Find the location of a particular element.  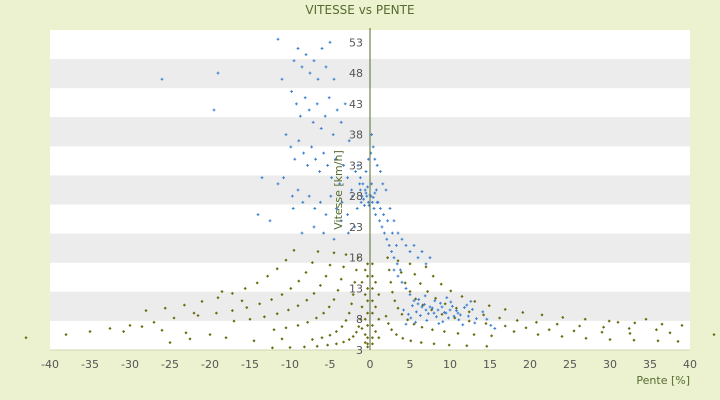

x-tick-label: -20 is located at coordinates (210, 364).